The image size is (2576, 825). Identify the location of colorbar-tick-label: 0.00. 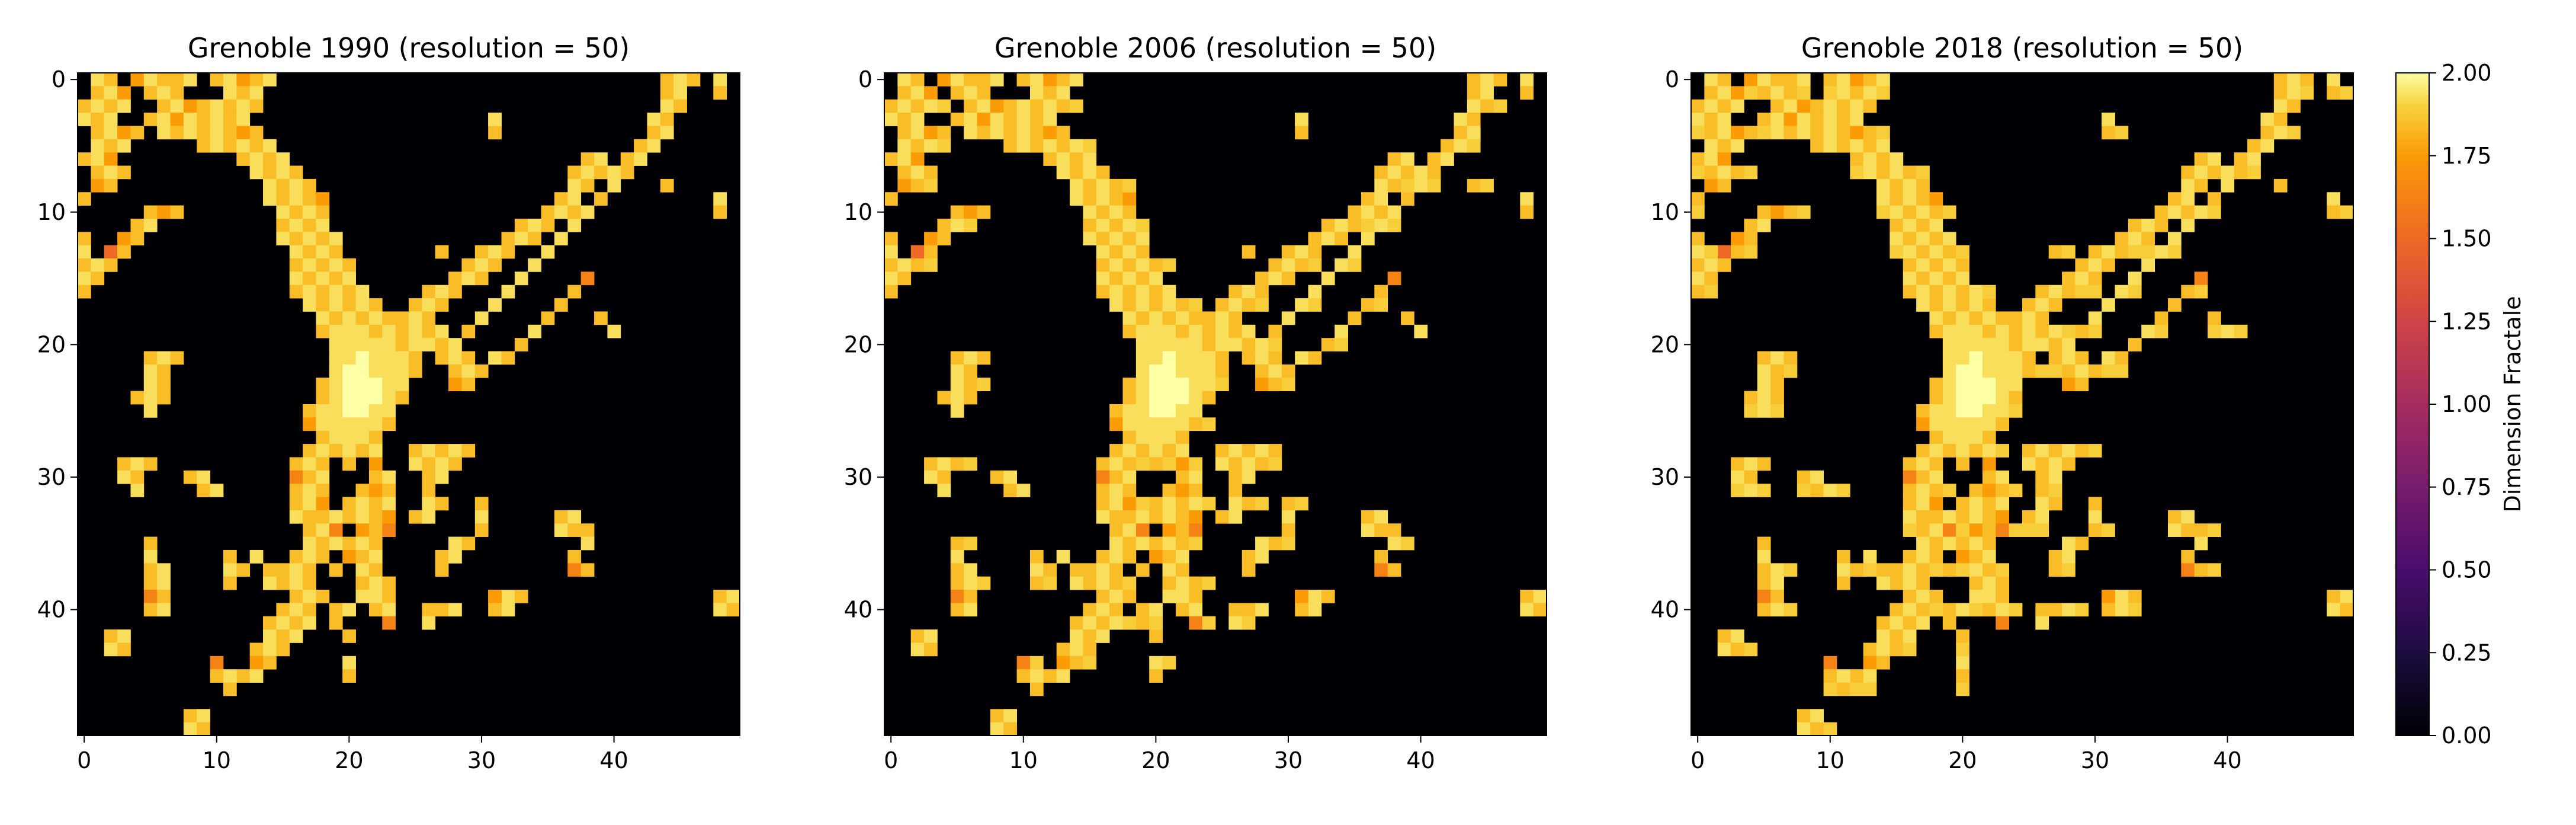
(2467, 735).